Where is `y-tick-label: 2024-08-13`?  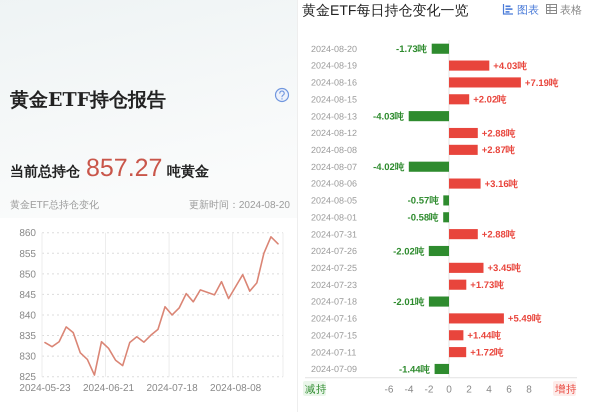 y-tick-label: 2024-08-13 is located at coordinates (334, 116).